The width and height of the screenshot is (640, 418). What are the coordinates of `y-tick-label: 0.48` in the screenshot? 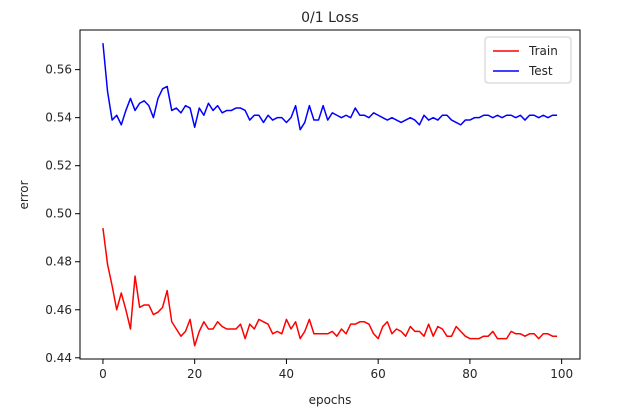 It's located at (58, 262).